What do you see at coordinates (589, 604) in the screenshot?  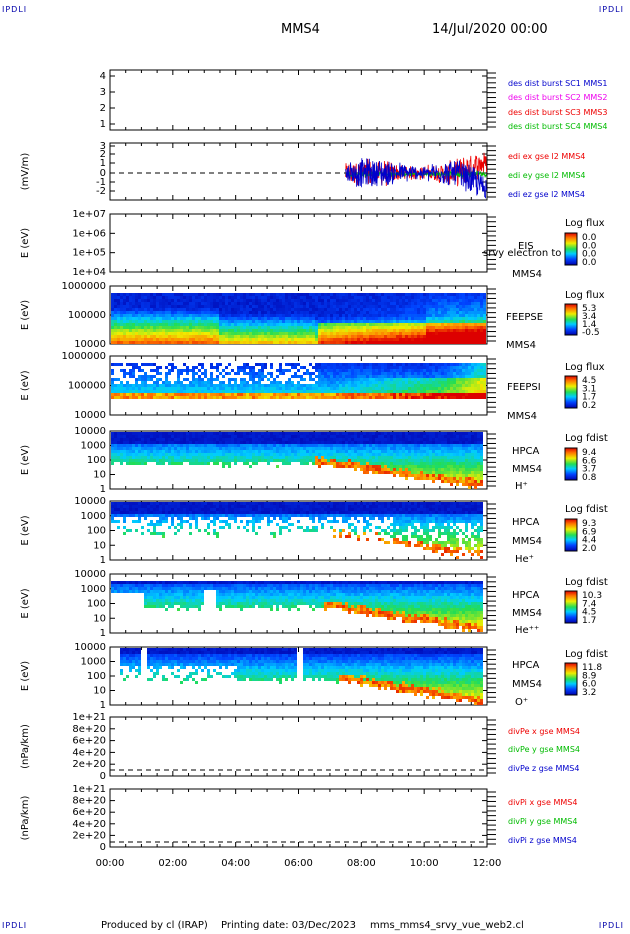 I see `colorbar-tick-label: 7.4` at bounding box center [589, 604].